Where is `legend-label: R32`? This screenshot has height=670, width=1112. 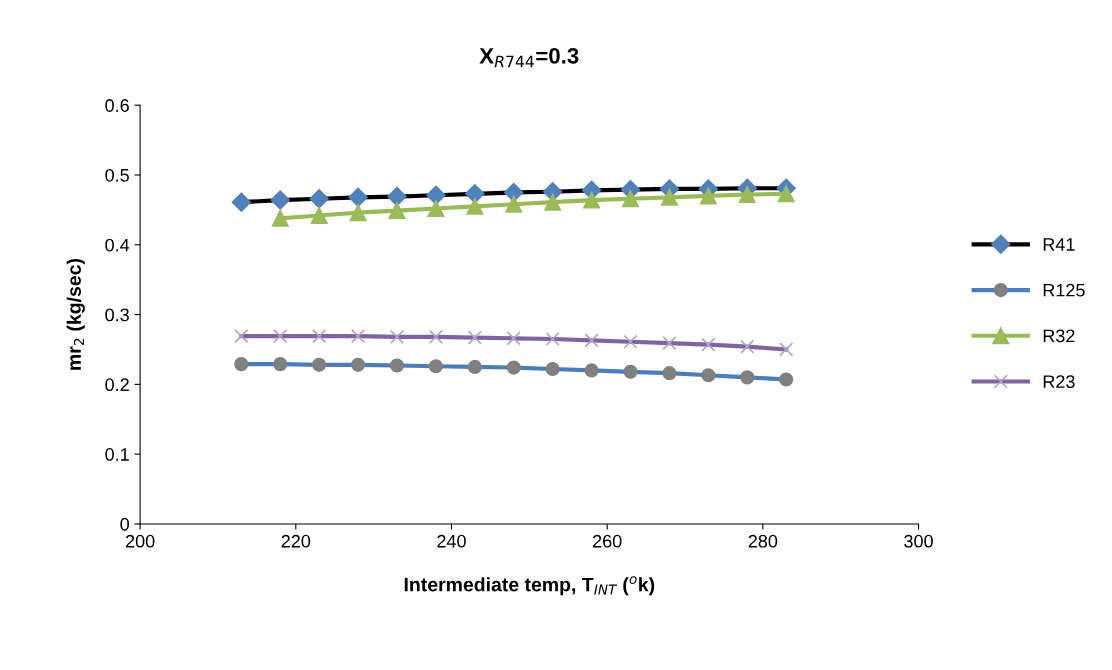 legend-label: R32 is located at coordinates (1059, 336).